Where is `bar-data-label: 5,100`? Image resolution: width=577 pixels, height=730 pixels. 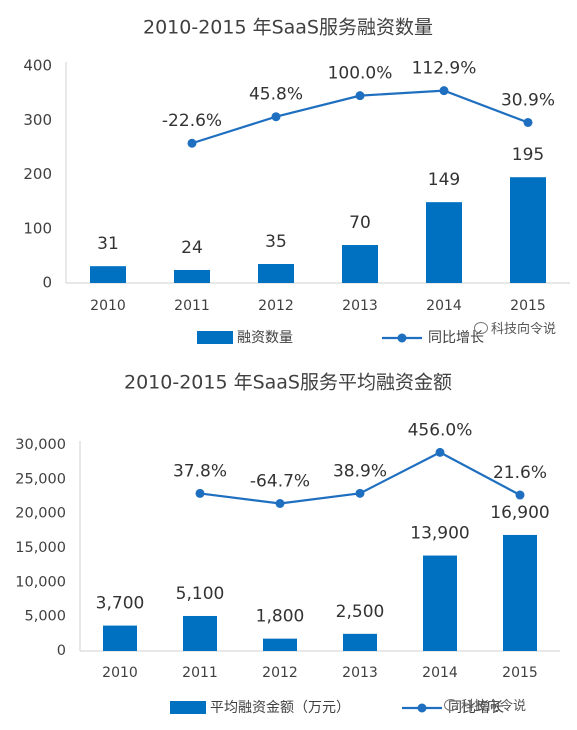
bar-data-label: 5,100 is located at coordinates (200, 594).